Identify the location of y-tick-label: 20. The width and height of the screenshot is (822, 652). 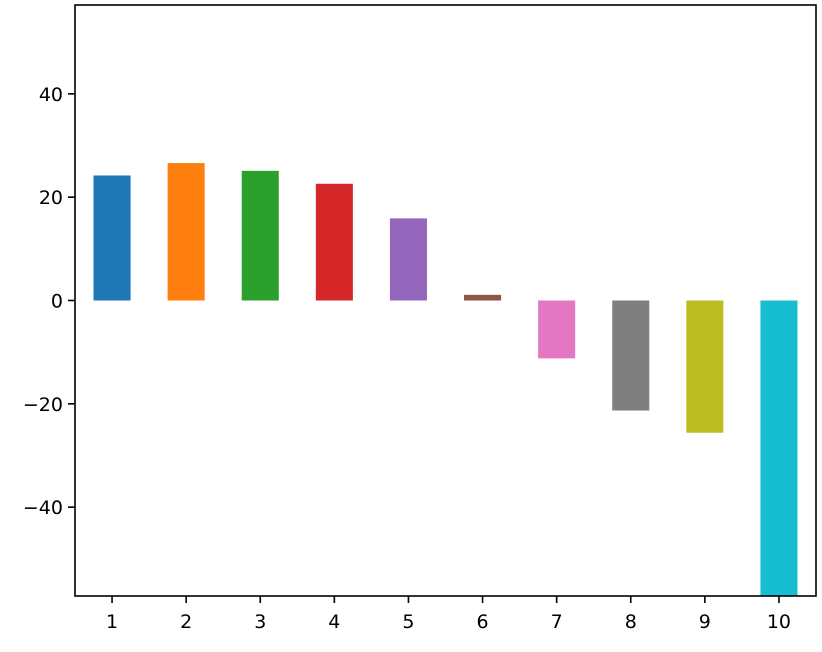
(51, 198).